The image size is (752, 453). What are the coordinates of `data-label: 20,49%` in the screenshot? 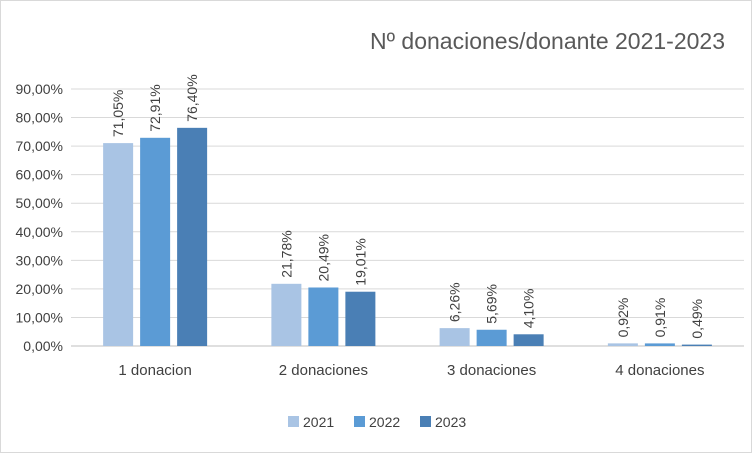 It's located at (323, 257).